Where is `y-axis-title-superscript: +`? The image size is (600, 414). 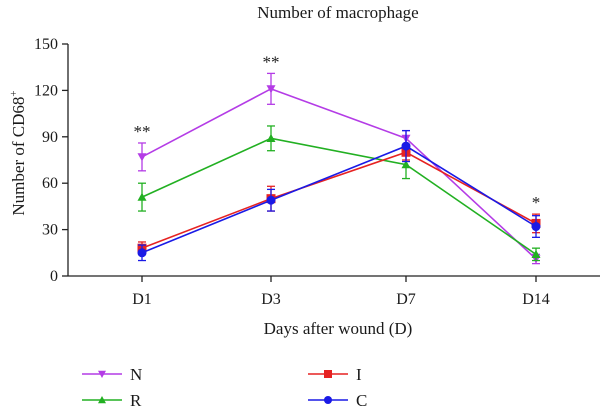 y-axis-title-superscript: + is located at coordinates (14, 93).